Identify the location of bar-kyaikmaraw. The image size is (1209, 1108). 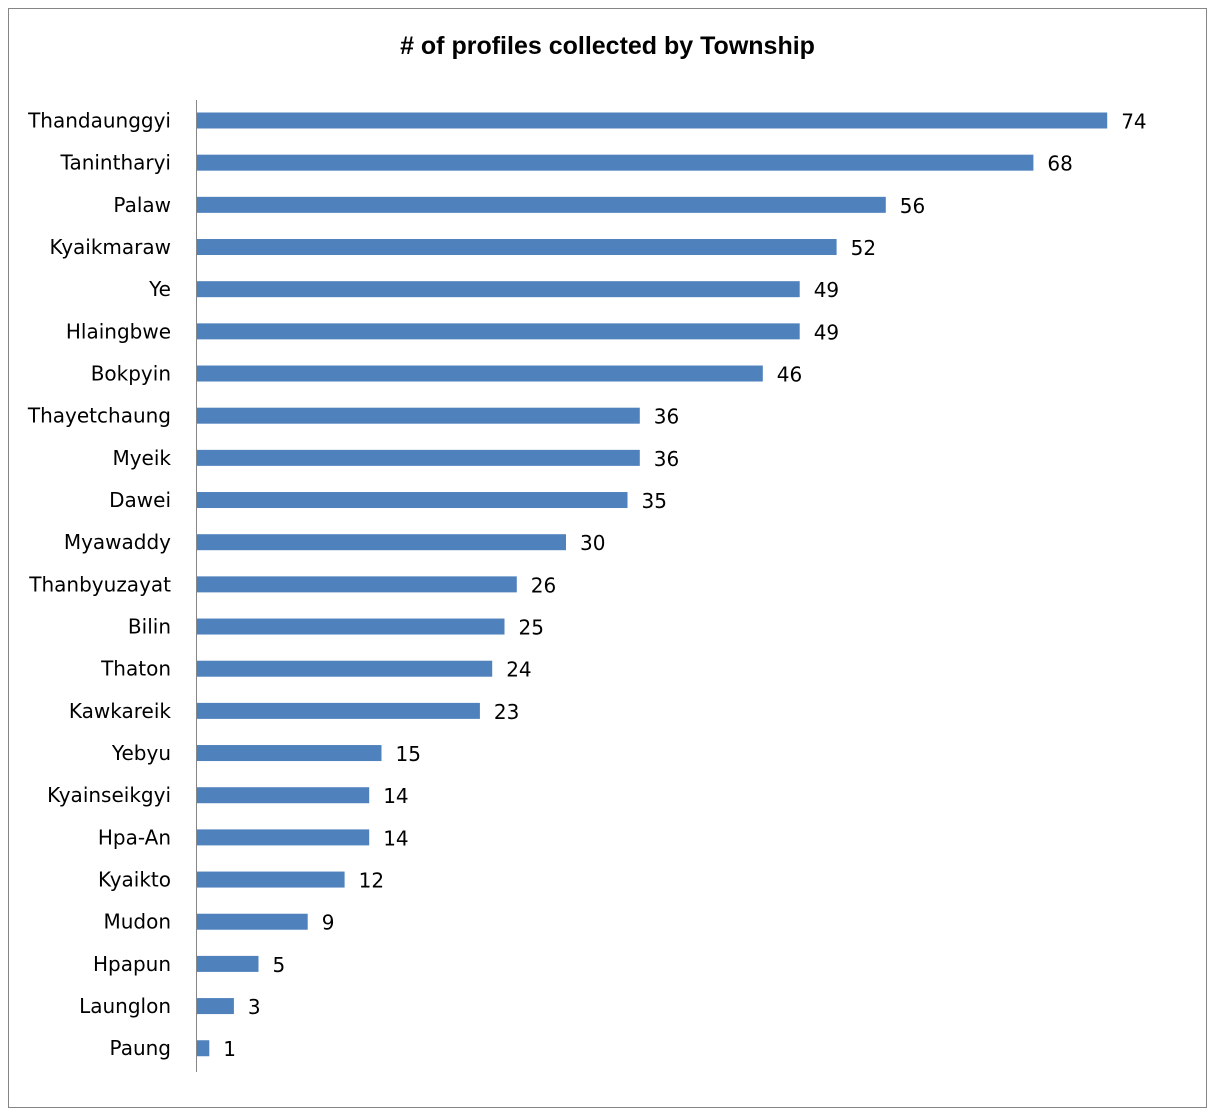
(517, 247).